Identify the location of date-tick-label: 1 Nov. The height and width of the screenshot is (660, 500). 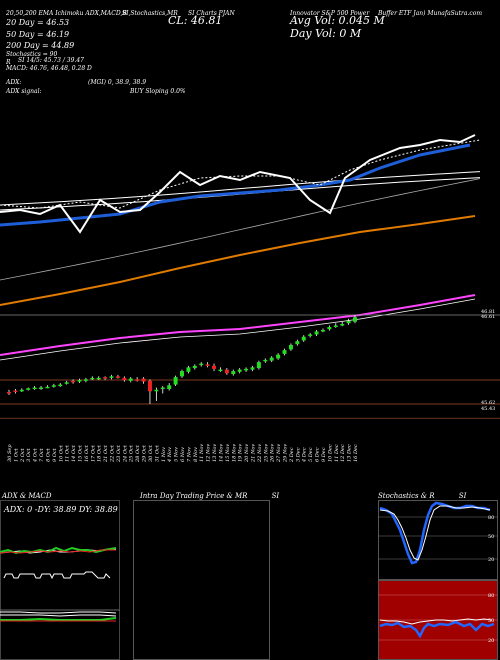
(164, 454).